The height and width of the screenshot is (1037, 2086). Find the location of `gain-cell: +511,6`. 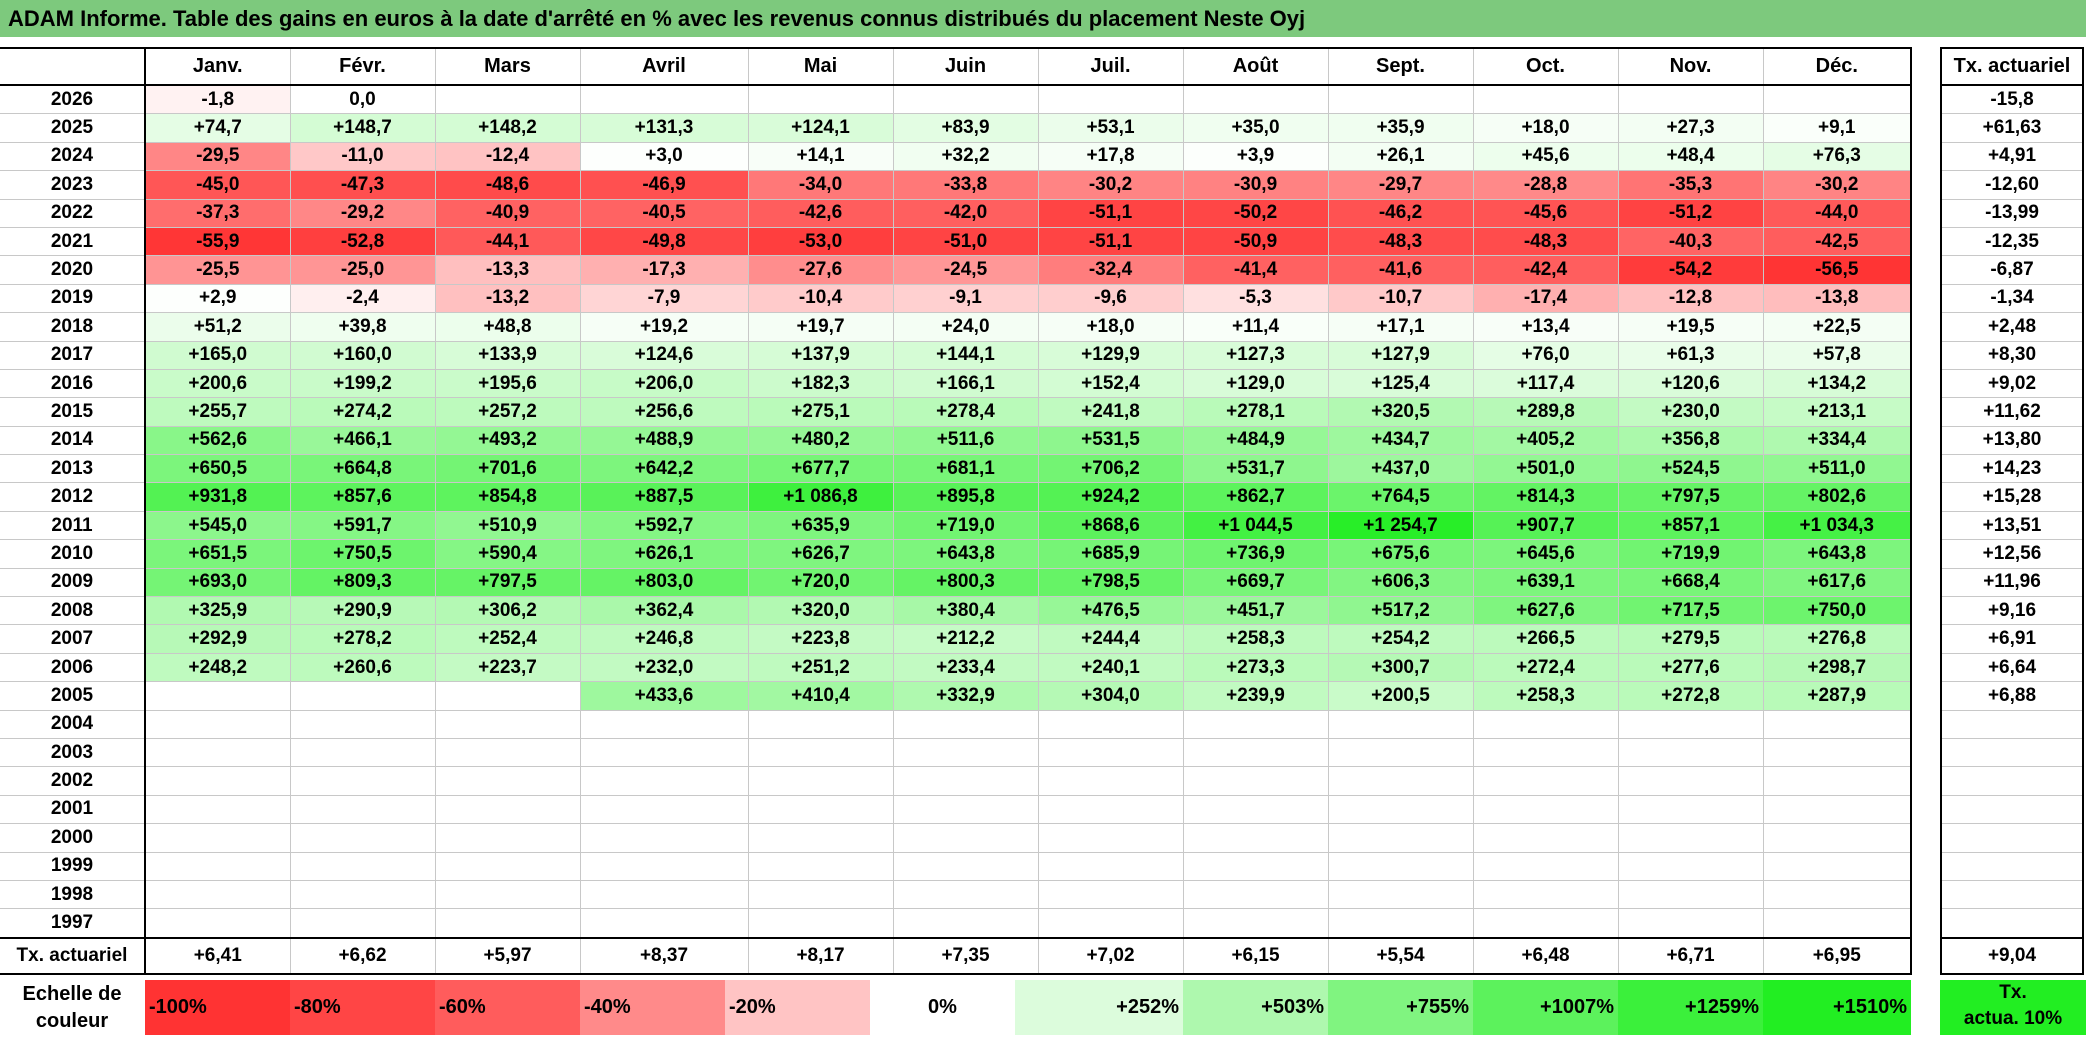

gain-cell: +511,6 is located at coordinates (966, 441).